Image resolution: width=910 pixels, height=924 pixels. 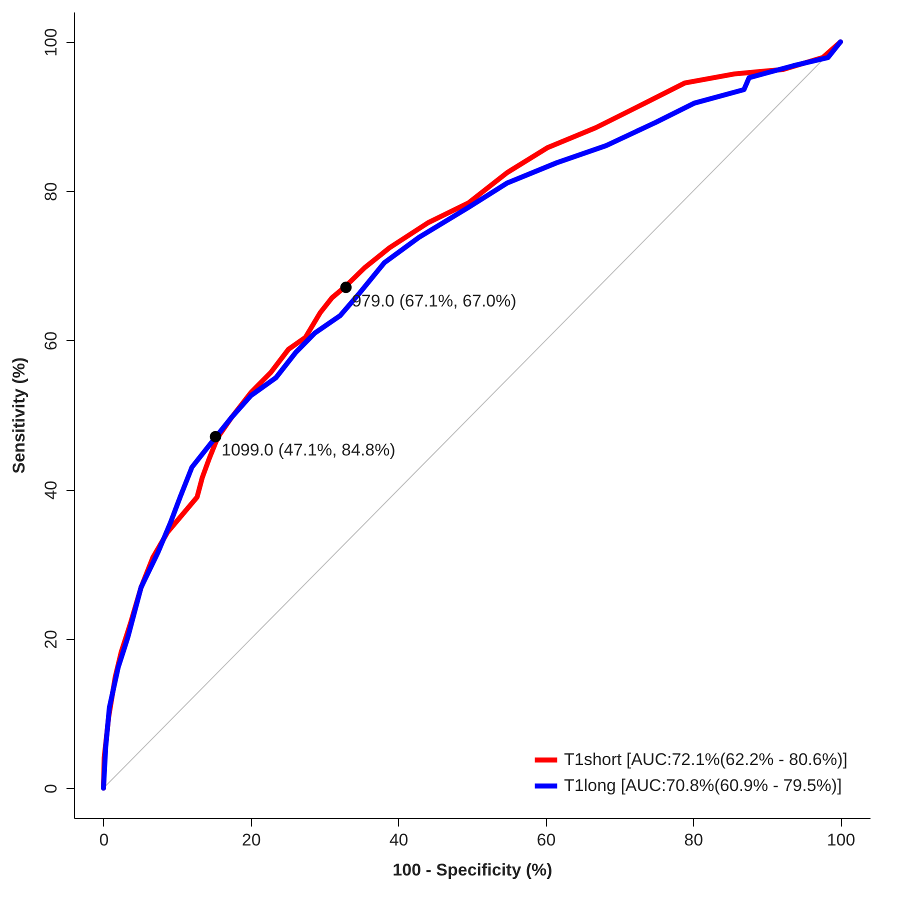 I want to click on x-tick-label: 100, so click(x=841, y=840).